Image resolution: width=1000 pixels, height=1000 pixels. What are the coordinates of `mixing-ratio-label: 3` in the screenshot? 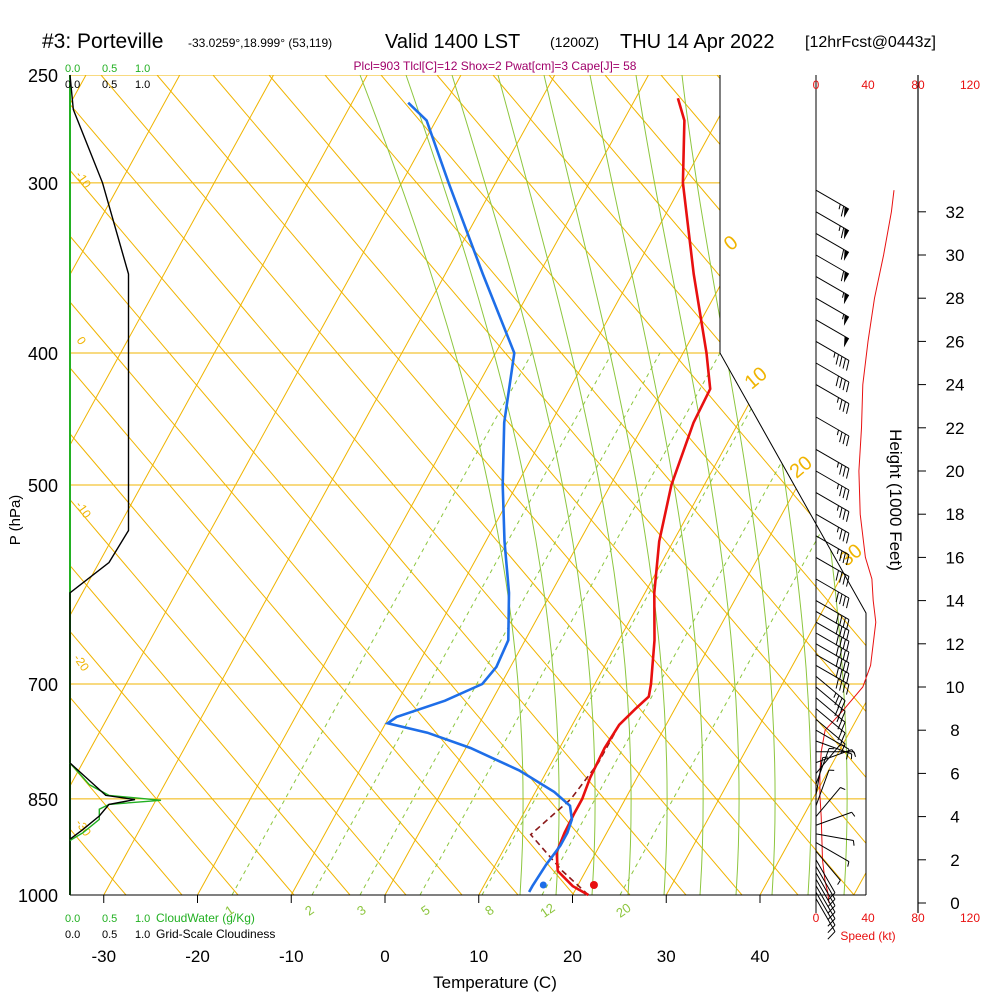 It's located at (361, 910).